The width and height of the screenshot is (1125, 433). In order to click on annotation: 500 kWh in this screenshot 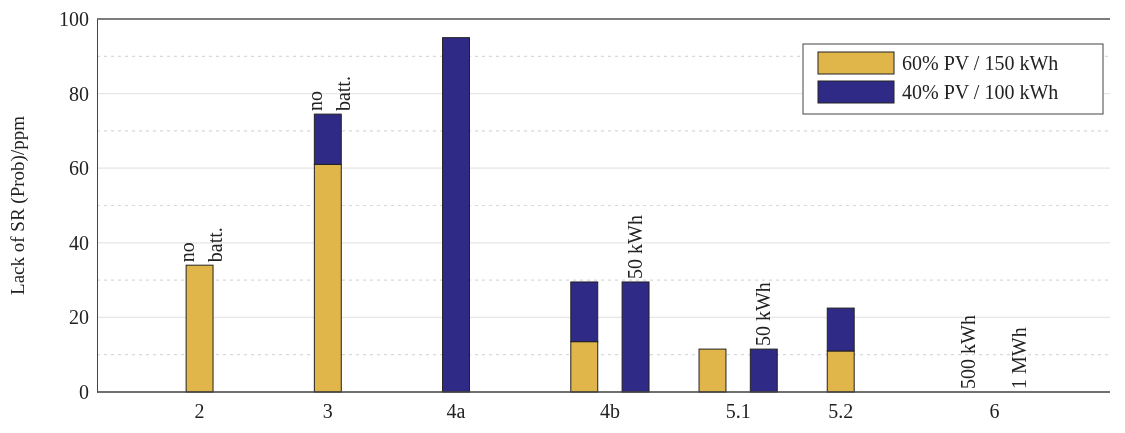, I will do `click(967, 352)`.